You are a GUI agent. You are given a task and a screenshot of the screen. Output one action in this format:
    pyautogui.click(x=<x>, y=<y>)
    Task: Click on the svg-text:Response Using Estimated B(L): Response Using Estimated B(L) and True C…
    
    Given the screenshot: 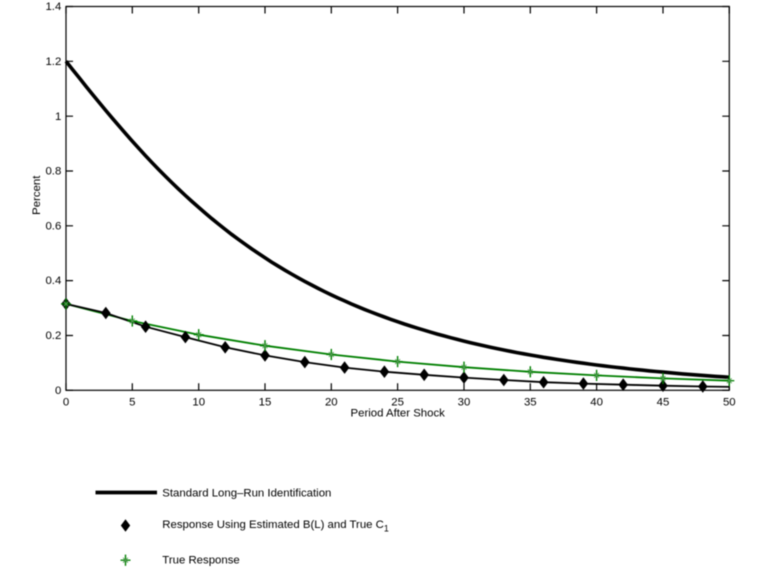 What is the action you would take?
    pyautogui.click(x=275, y=526)
    